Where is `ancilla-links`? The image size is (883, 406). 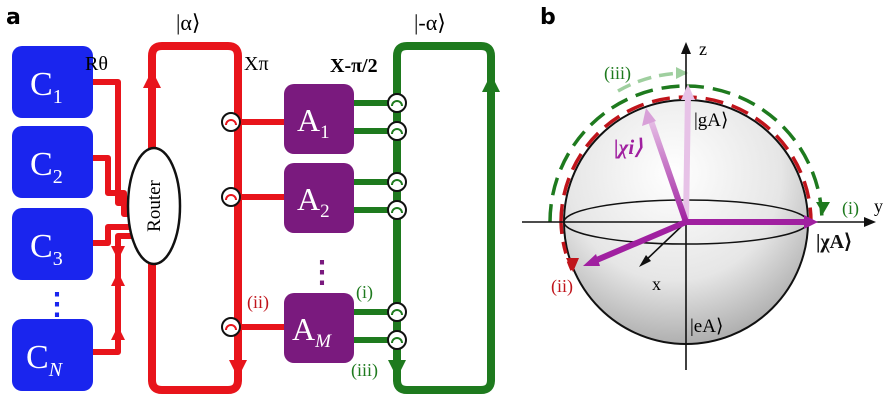 ancilla-links is located at coordinates (262, 224).